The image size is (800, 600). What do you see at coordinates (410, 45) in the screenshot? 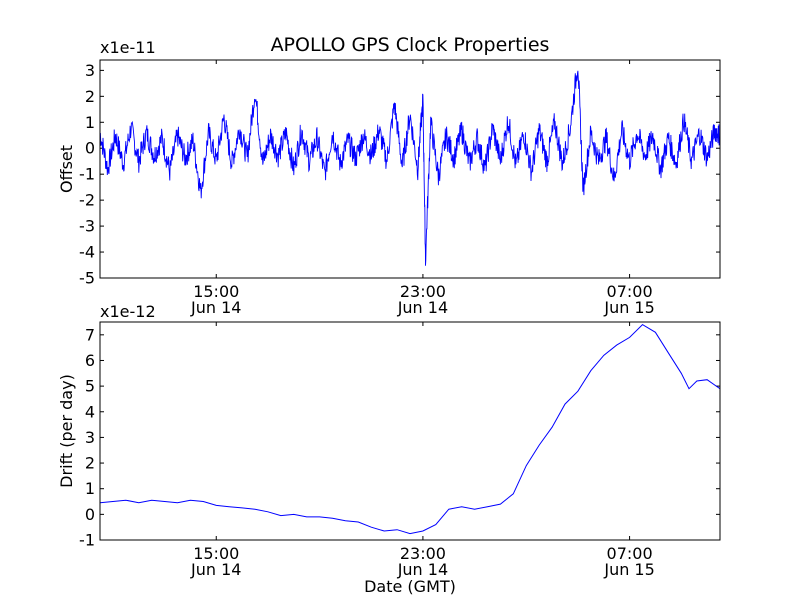
I see `chart-title: APOLLO GPS Clock Properties` at bounding box center [410, 45].